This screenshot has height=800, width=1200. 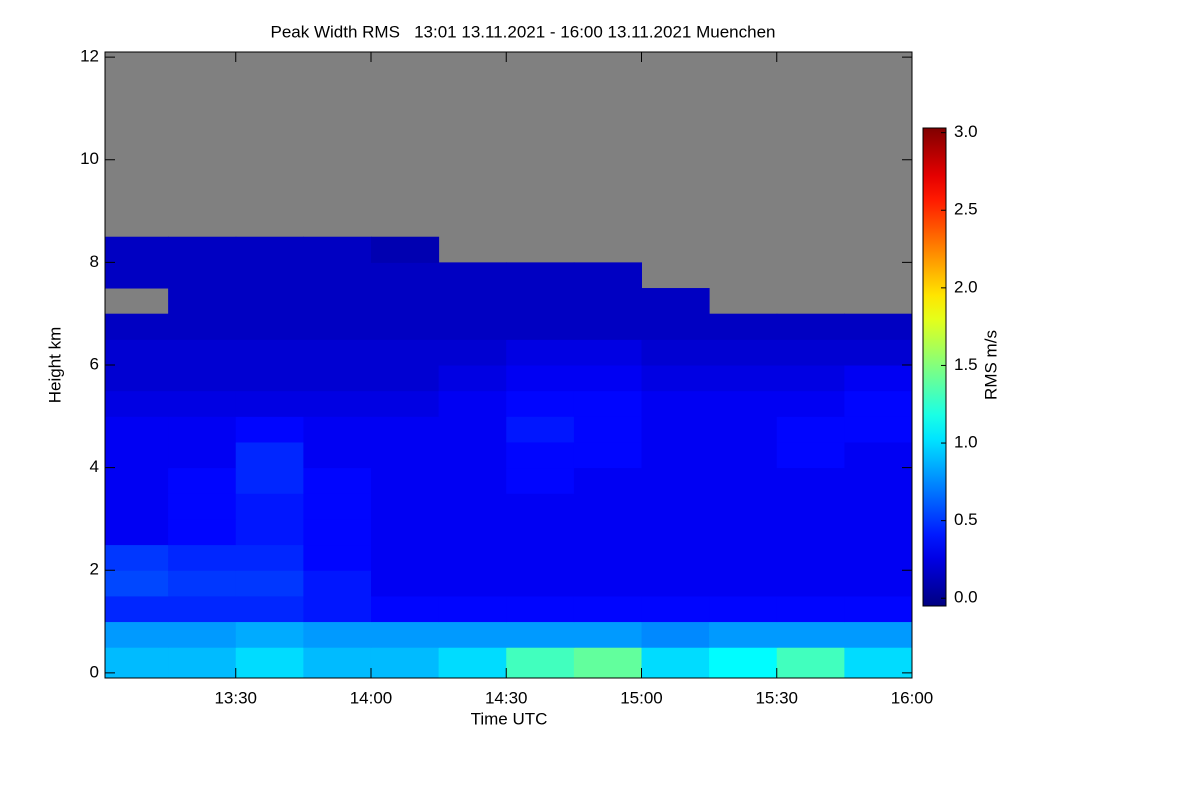 What do you see at coordinates (966, 209) in the screenshot?
I see `colorbar-tick-label: 2.5` at bounding box center [966, 209].